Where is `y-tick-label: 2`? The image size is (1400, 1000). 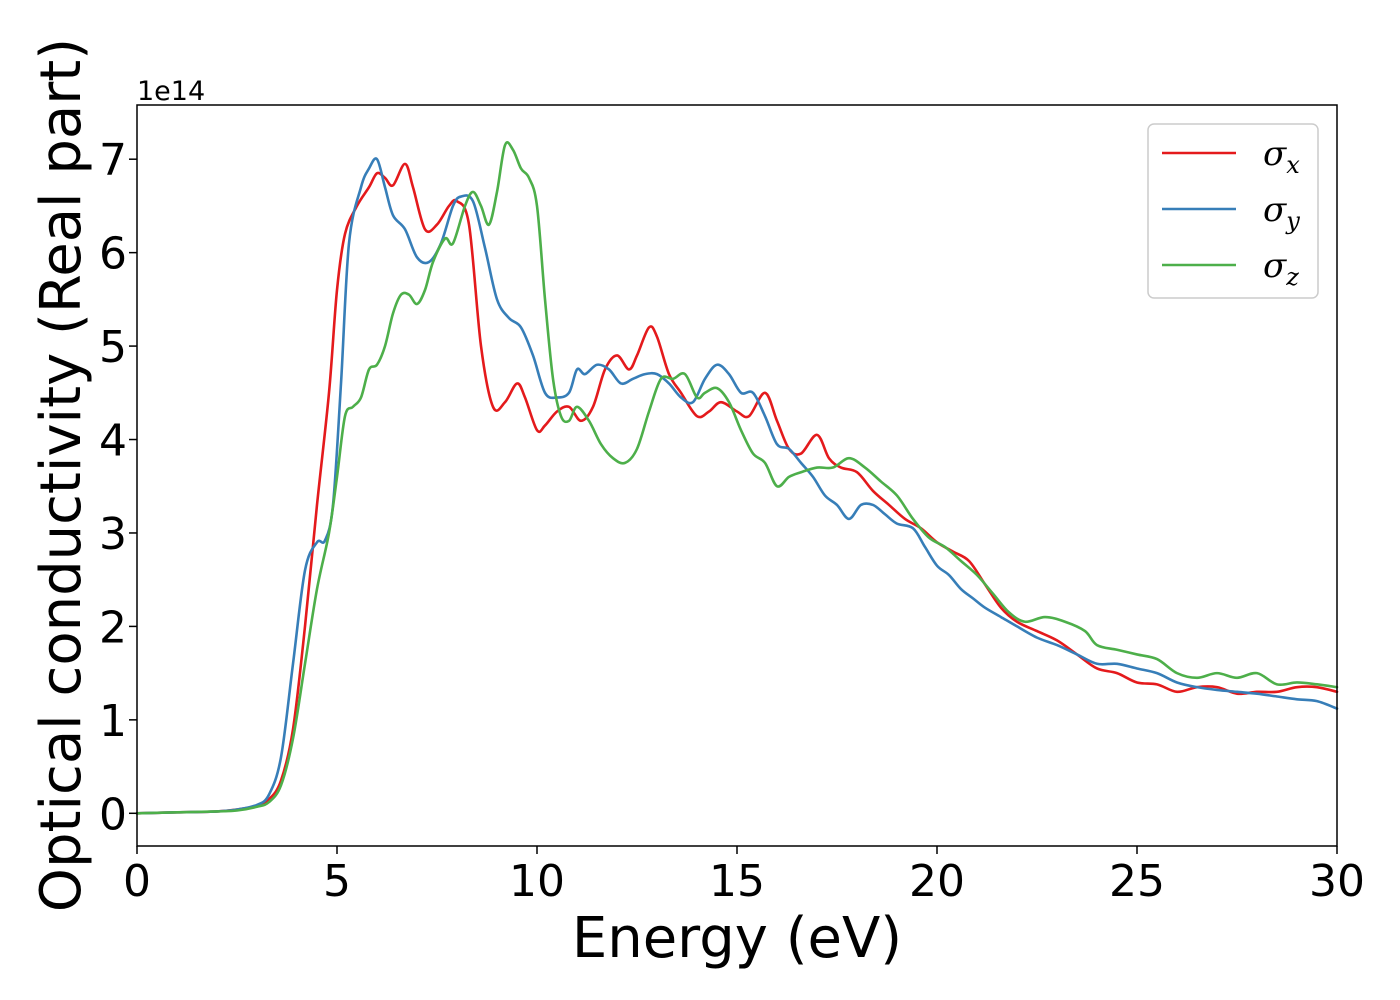
y-tick-label: 2 is located at coordinates (113, 627).